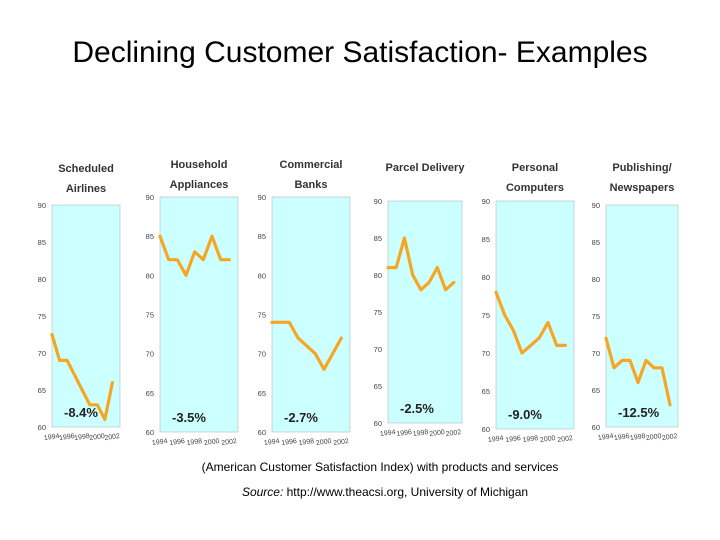 Image resolution: width=720 pixels, height=540 pixels. I want to click on chart-title-line: Airlines, so click(86, 189).